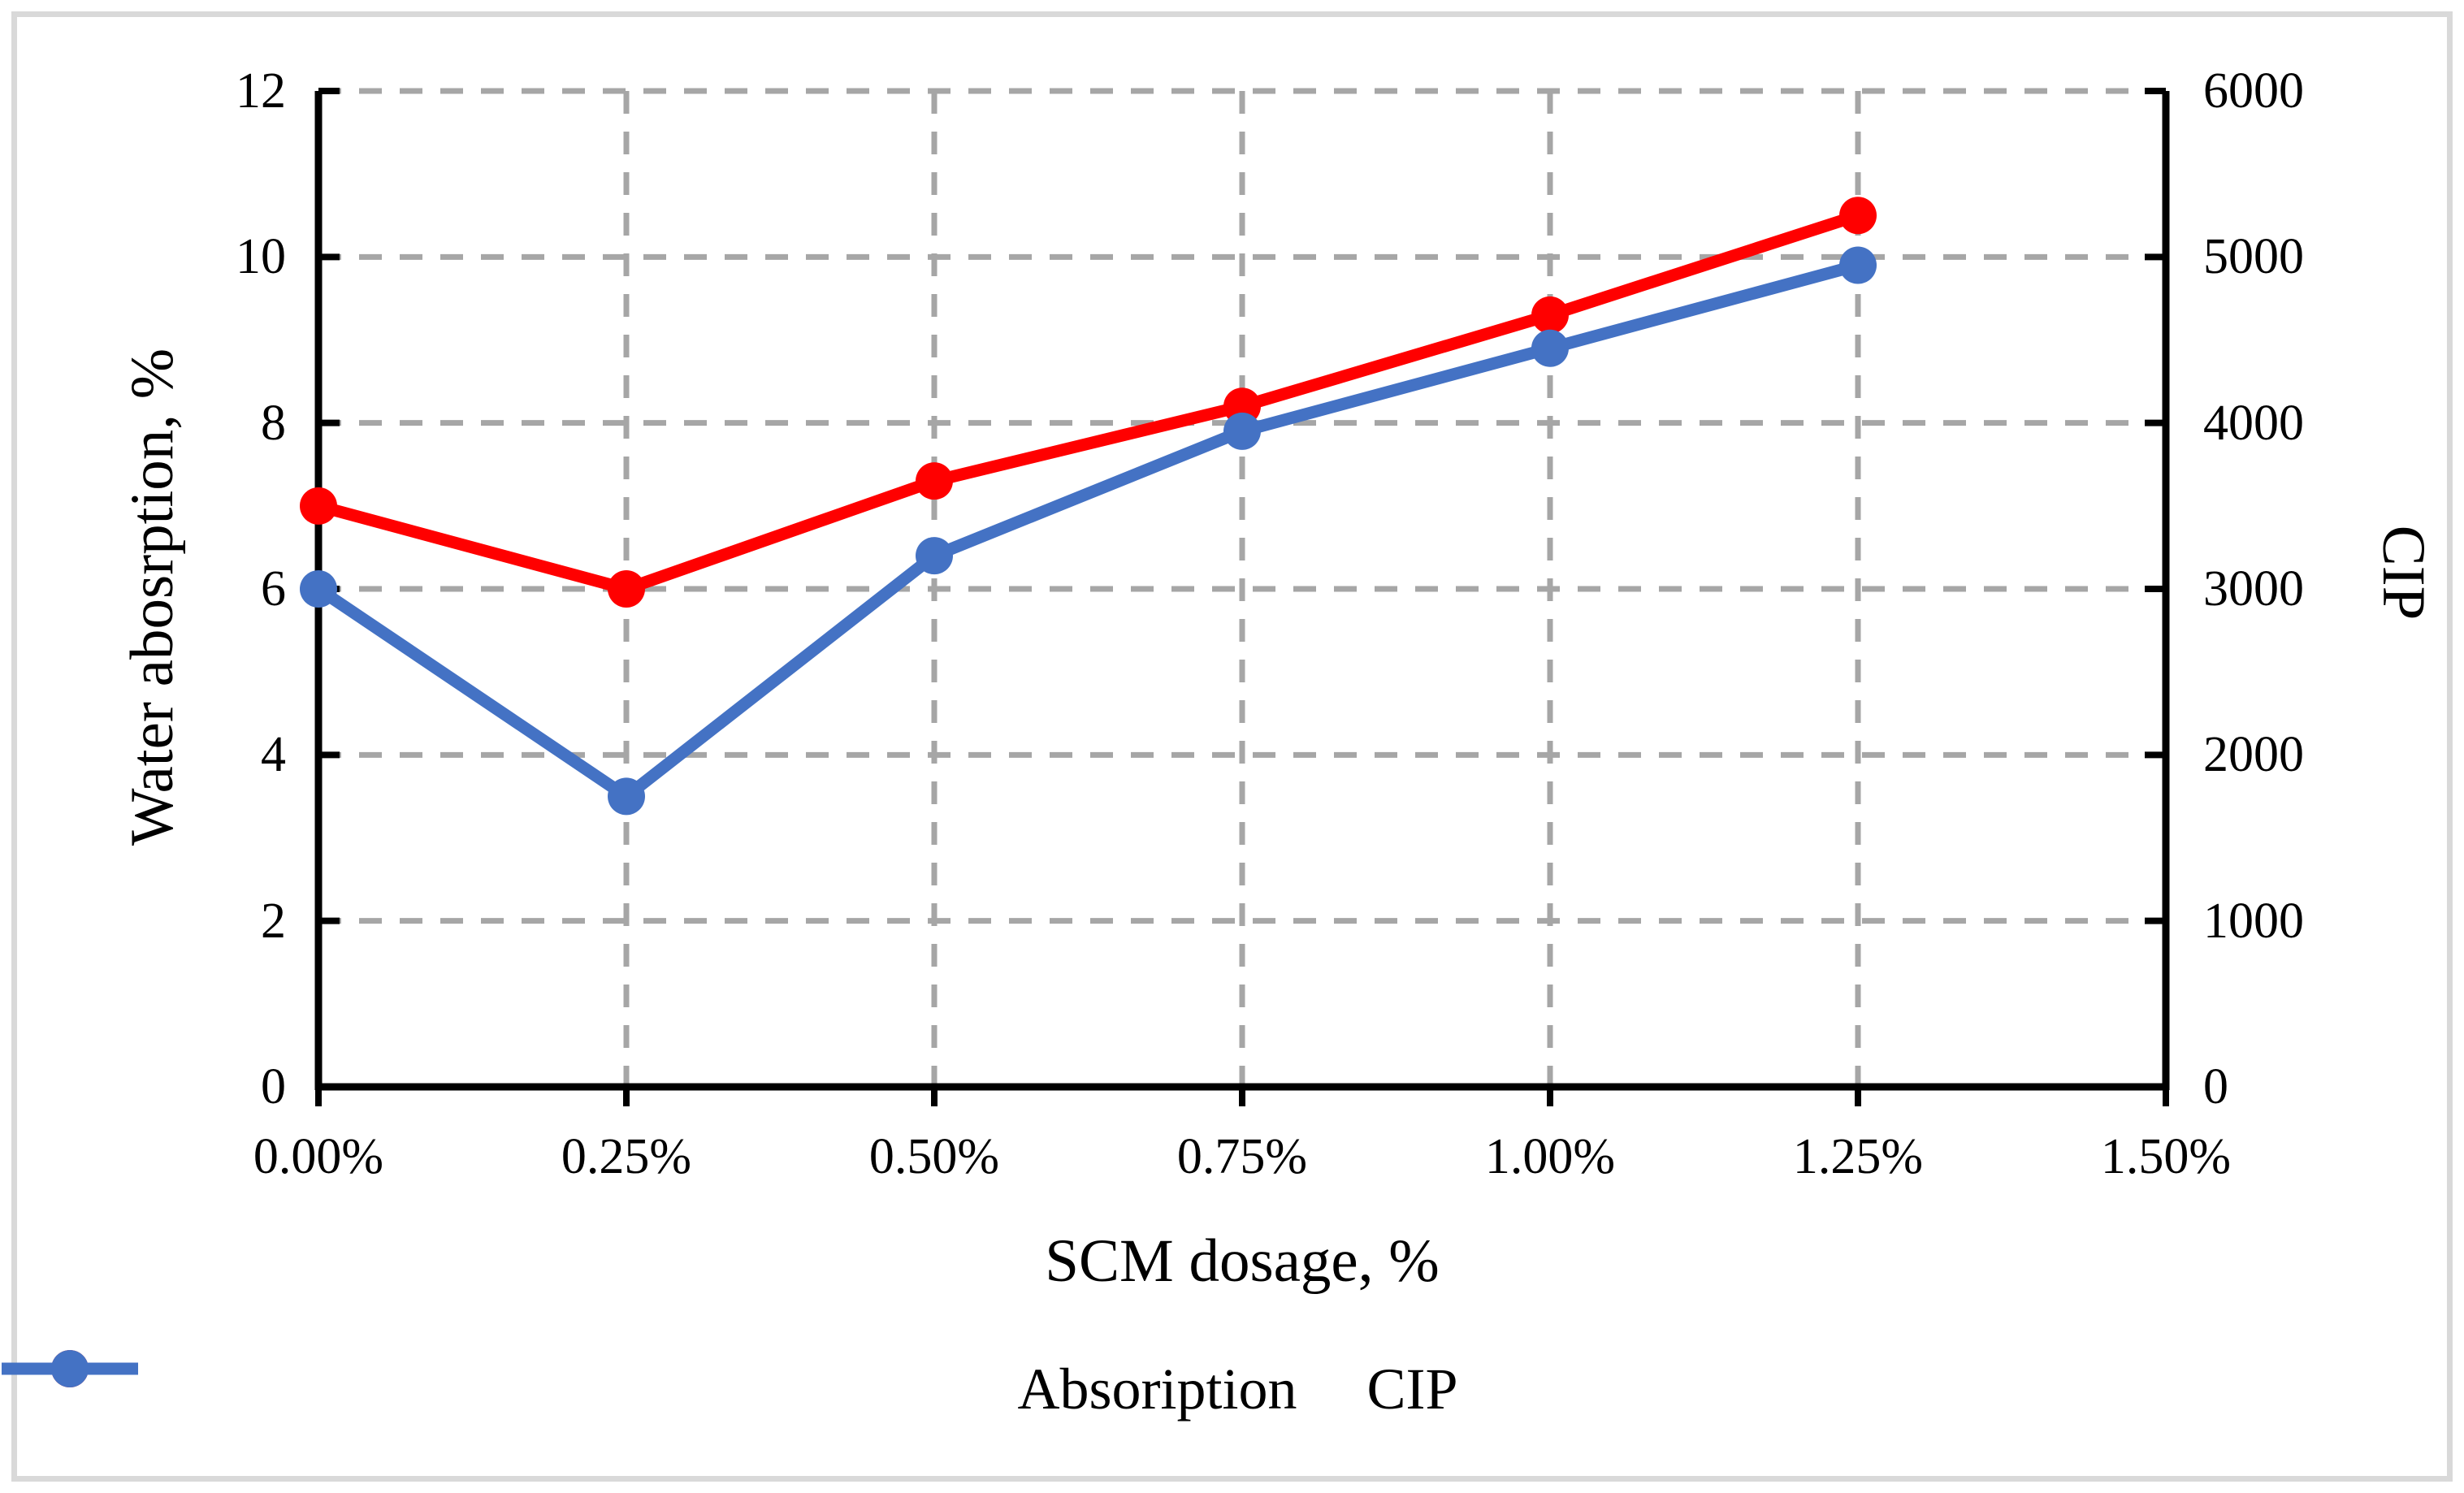 The width and height of the screenshot is (2464, 1493). Describe the element at coordinates (649, 1386) in the screenshot. I see `legend-item-absoription: Absoription` at that location.